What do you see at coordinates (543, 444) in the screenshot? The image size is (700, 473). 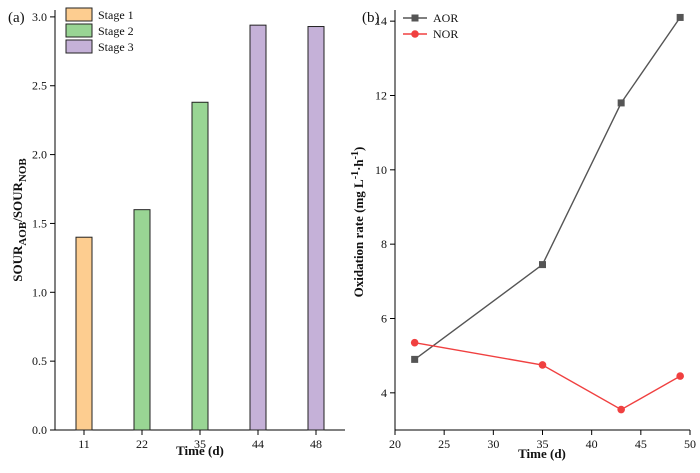 I see `panel-b-x-tick-label: 35` at bounding box center [543, 444].